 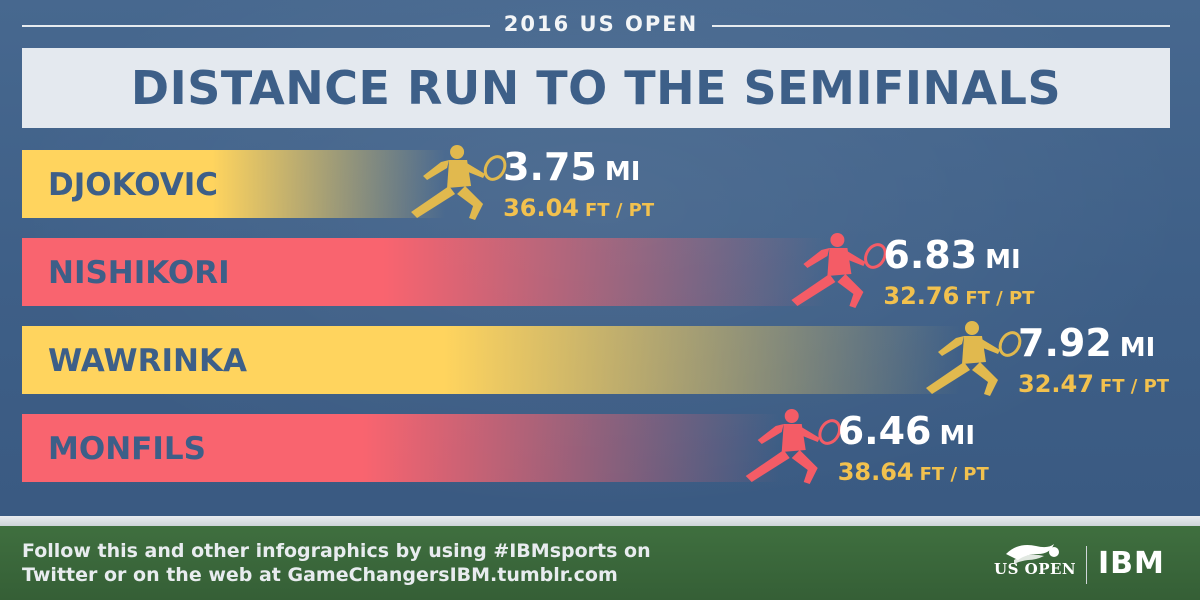 I want to click on ibm-logo-icon: IBM, so click(x=1131, y=563).